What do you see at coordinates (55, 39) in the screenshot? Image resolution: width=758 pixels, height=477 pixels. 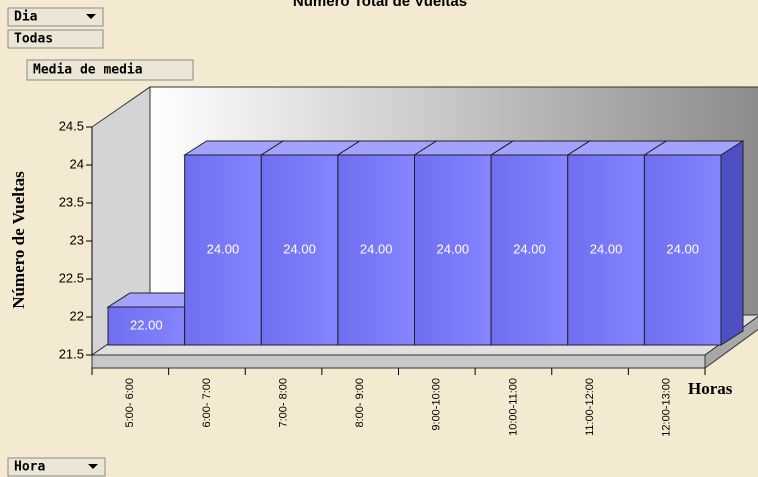 I see `page-value-box` at bounding box center [55, 39].